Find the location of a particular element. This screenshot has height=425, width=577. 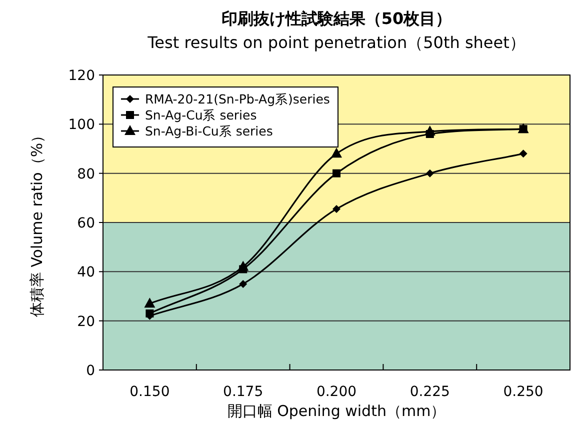

legend-label: RMA-20-21(Sn-Pb-Ag系)series is located at coordinates (237, 99).